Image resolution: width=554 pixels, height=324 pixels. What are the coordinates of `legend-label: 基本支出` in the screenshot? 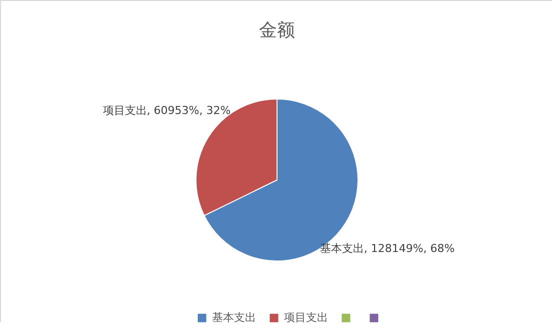 It's located at (234, 317).